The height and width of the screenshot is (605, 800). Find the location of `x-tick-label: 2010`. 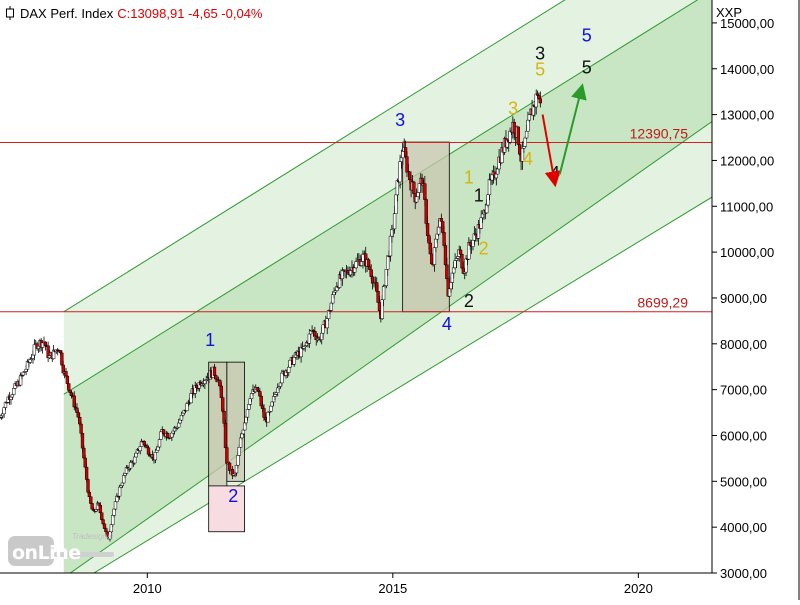

x-tick-label: 2010 is located at coordinates (147, 588).